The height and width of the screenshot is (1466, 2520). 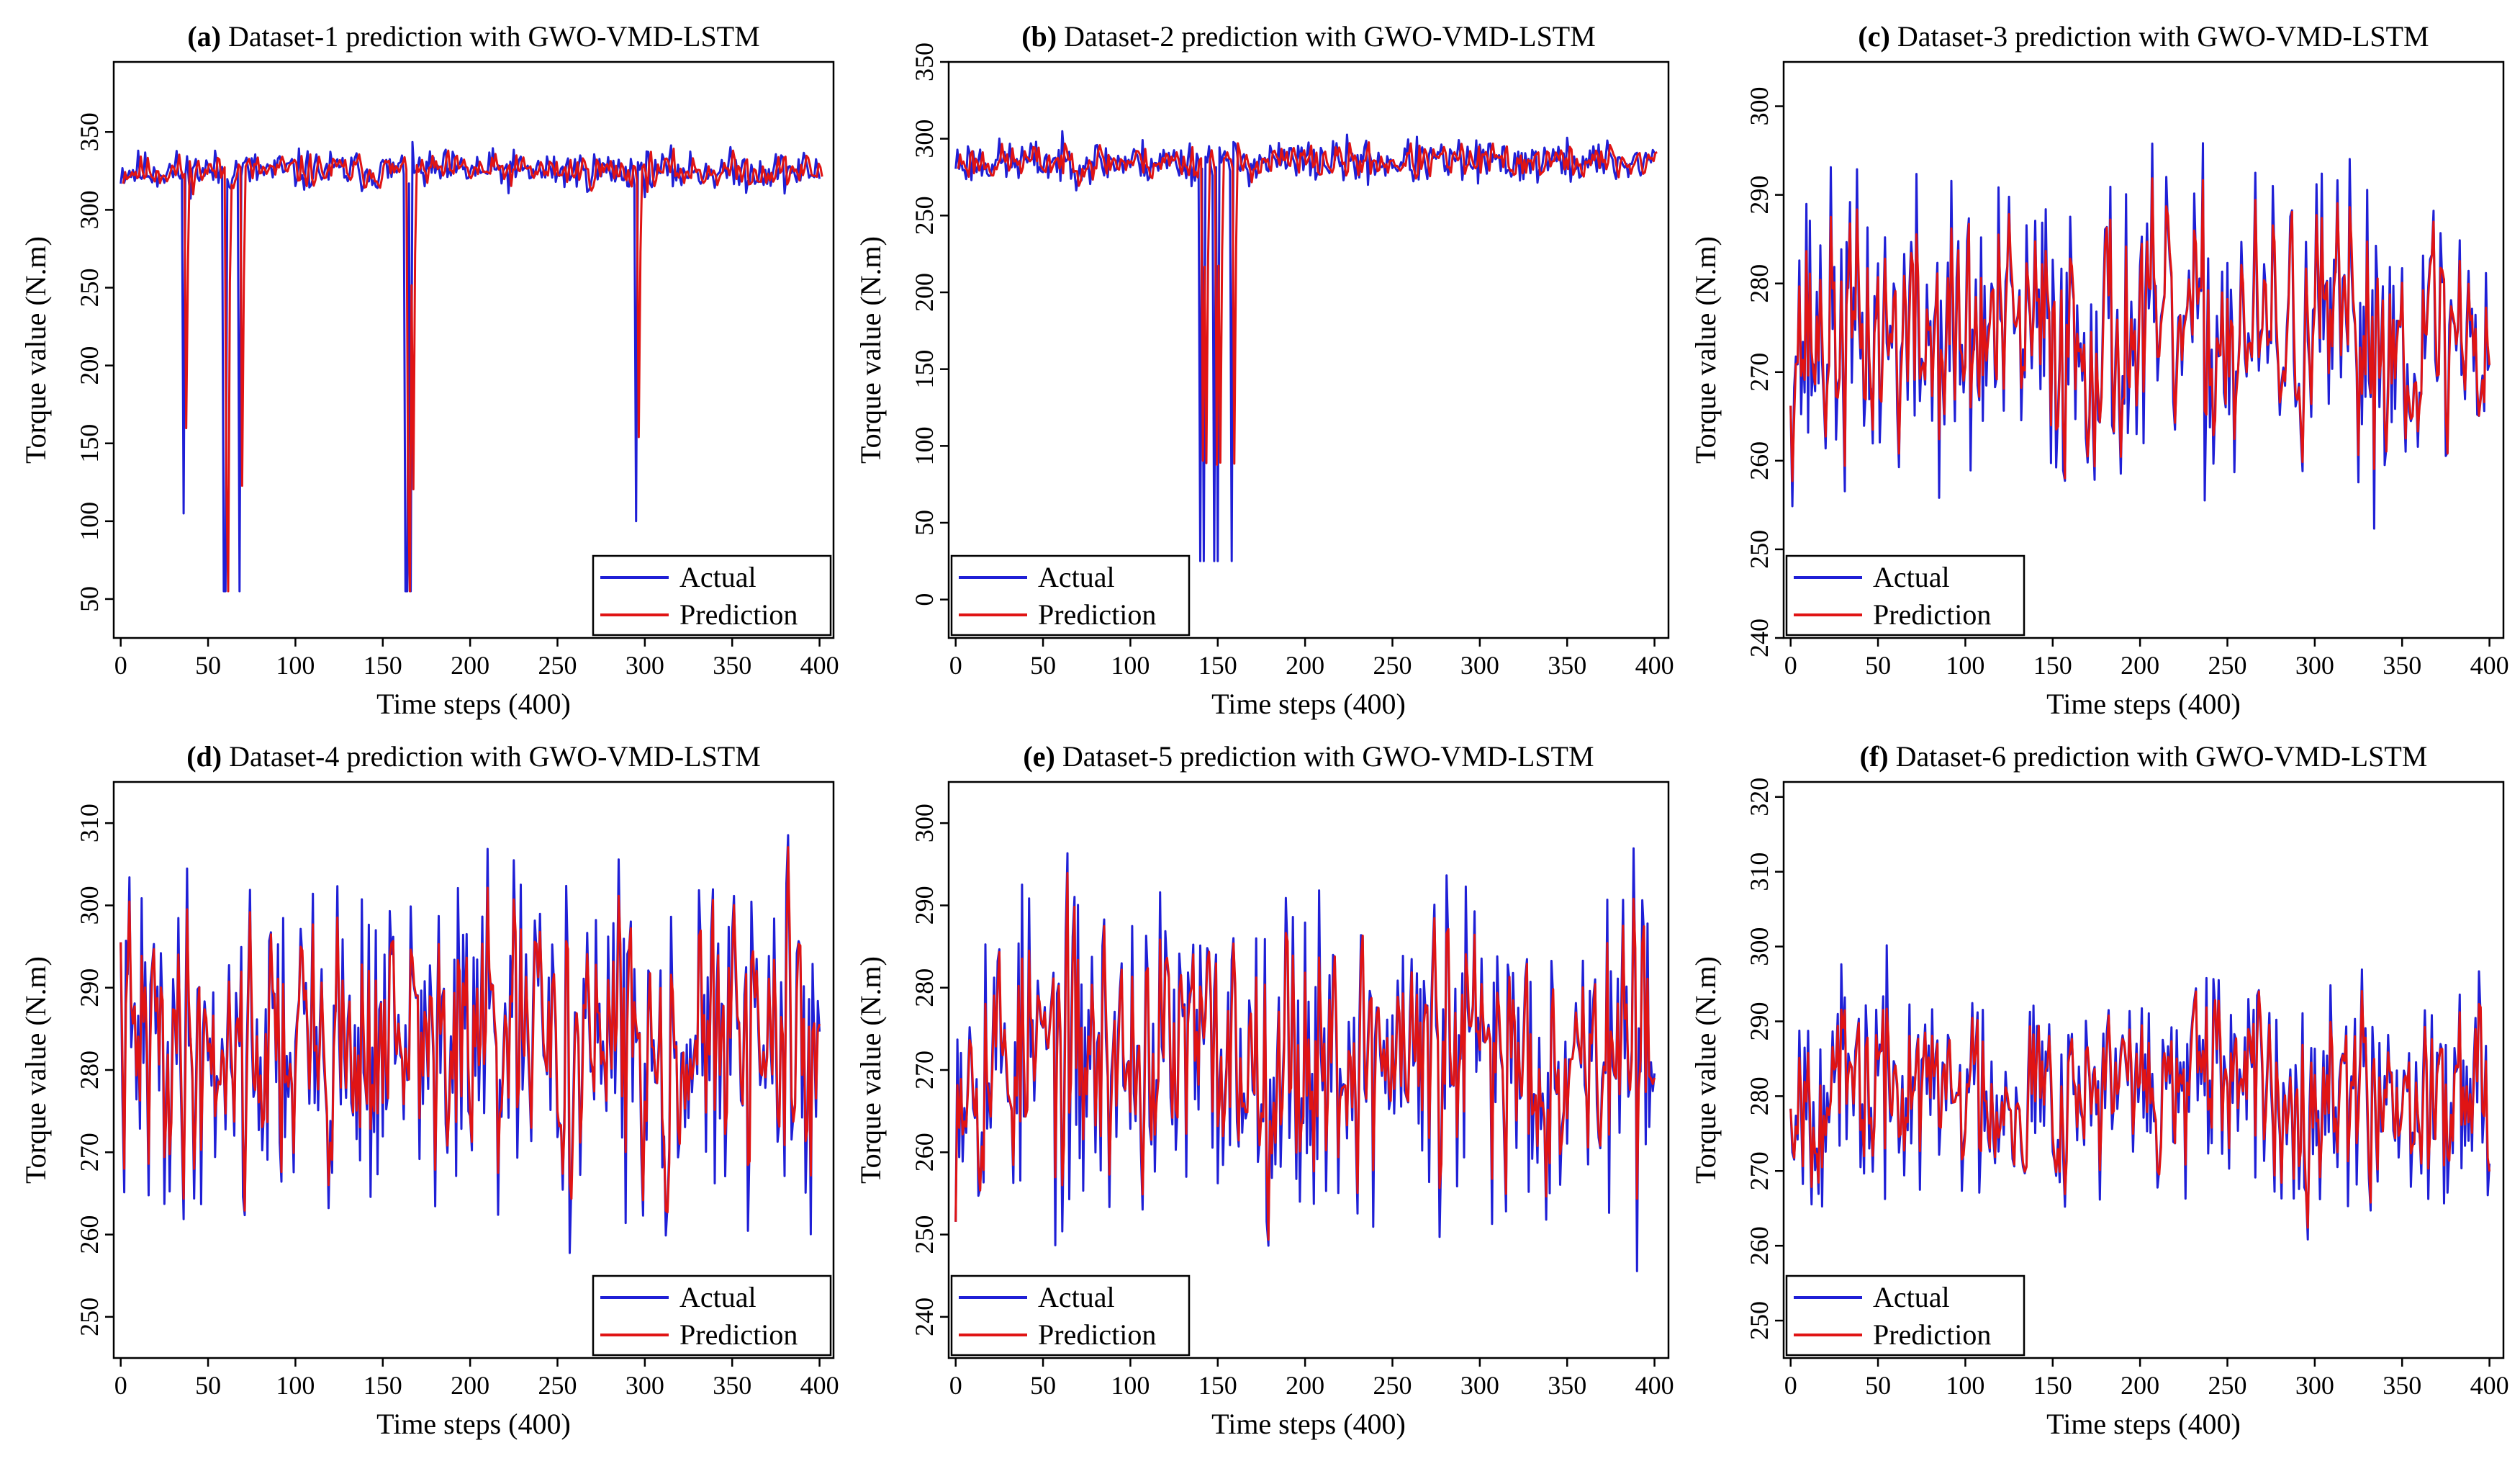 I want to click on chart-title-letter: (f), so click(x=1874, y=756).